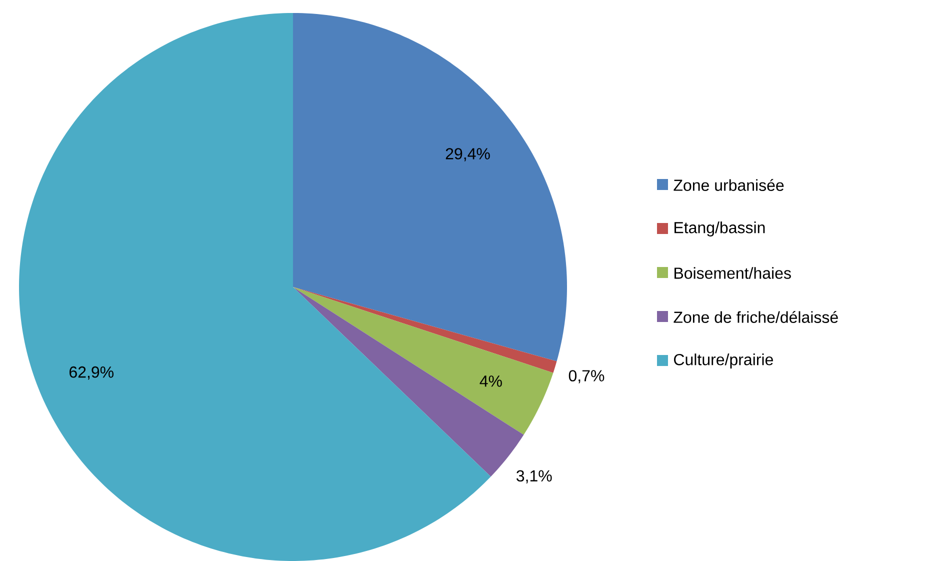  I want to click on legend-label: Boisement/haies, so click(732, 273).